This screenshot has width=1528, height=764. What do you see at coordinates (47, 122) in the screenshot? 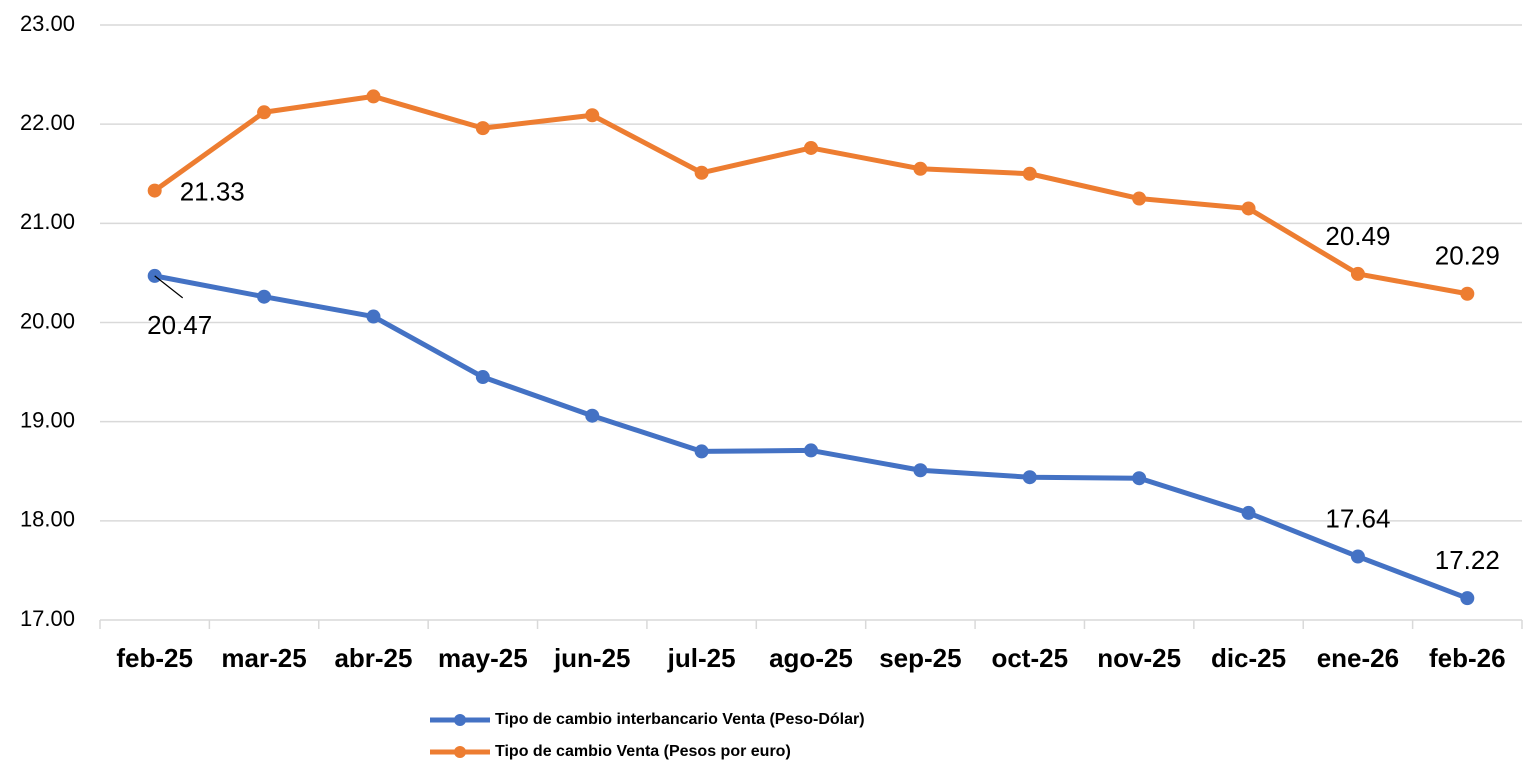
I see `y-tick-label: 22.00` at bounding box center [47, 122].